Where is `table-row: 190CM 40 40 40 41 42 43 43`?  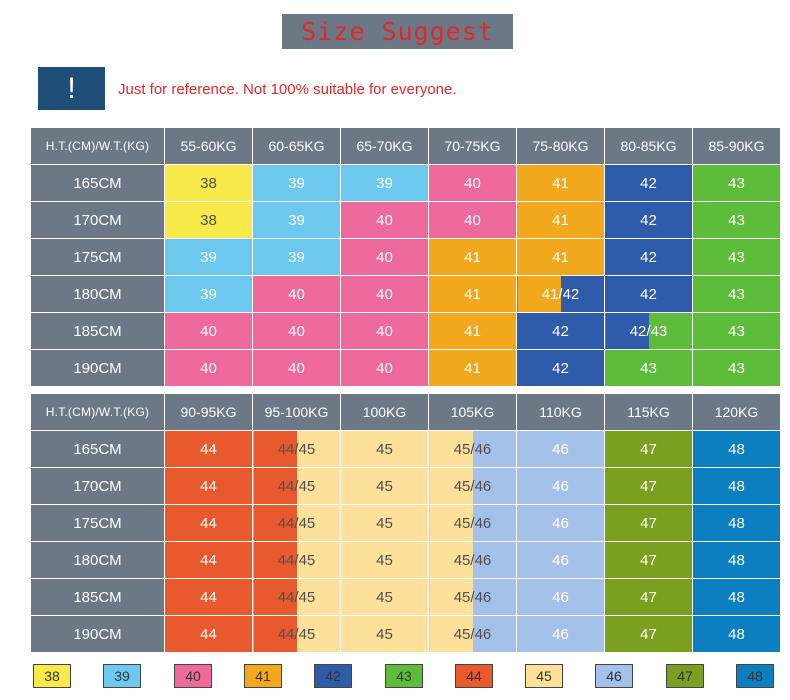 table-row: 190CM 40 40 40 41 42 43 43 is located at coordinates (405, 368).